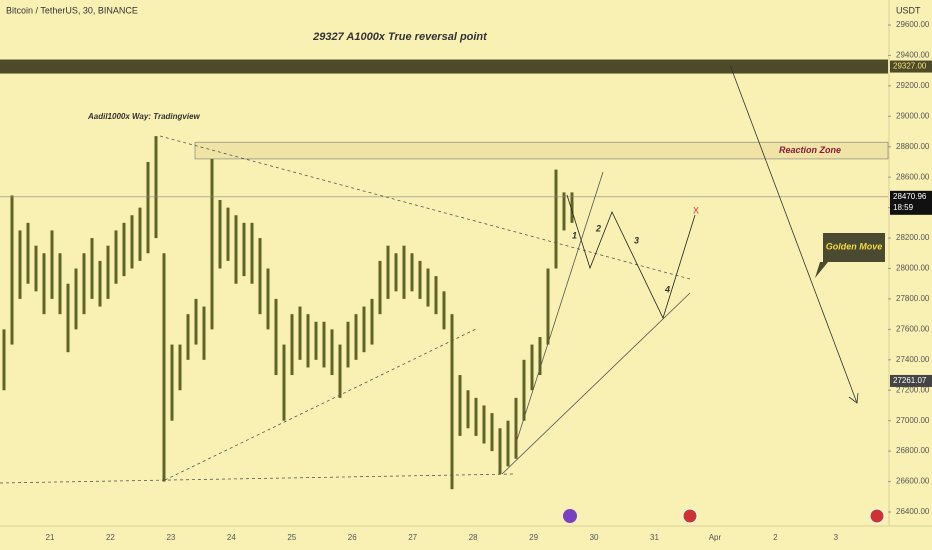  What do you see at coordinates (574, 235) in the screenshot?
I see `wave-label: 1` at bounding box center [574, 235].